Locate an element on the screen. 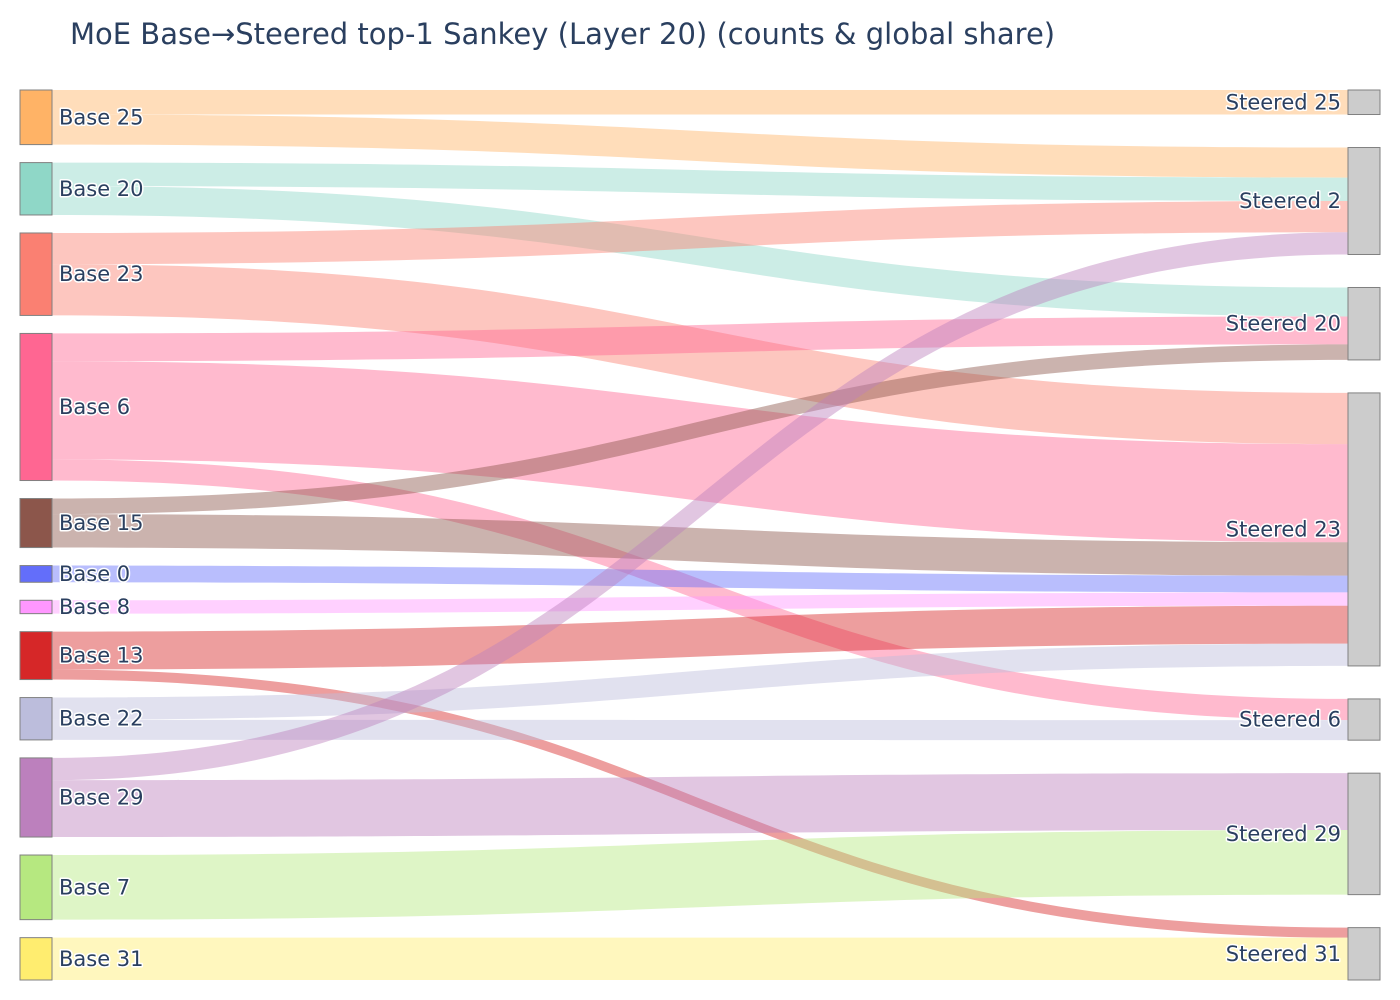 This screenshot has width=1400, height=1000. target-node-label: Steered 20 is located at coordinates (1283, 324).